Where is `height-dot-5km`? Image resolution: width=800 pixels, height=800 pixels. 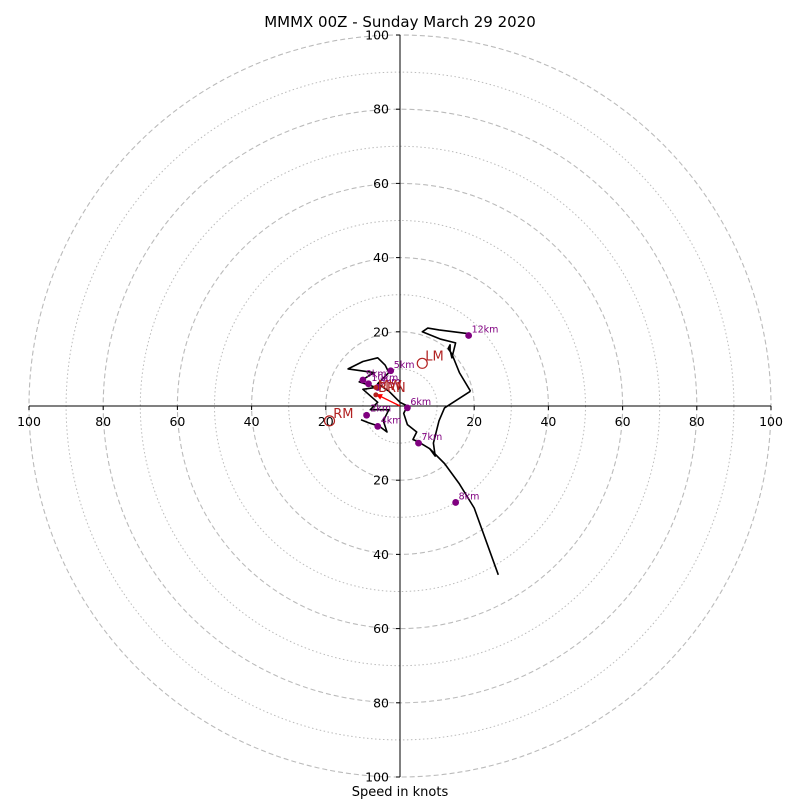
height-dot-5km is located at coordinates (391, 371).